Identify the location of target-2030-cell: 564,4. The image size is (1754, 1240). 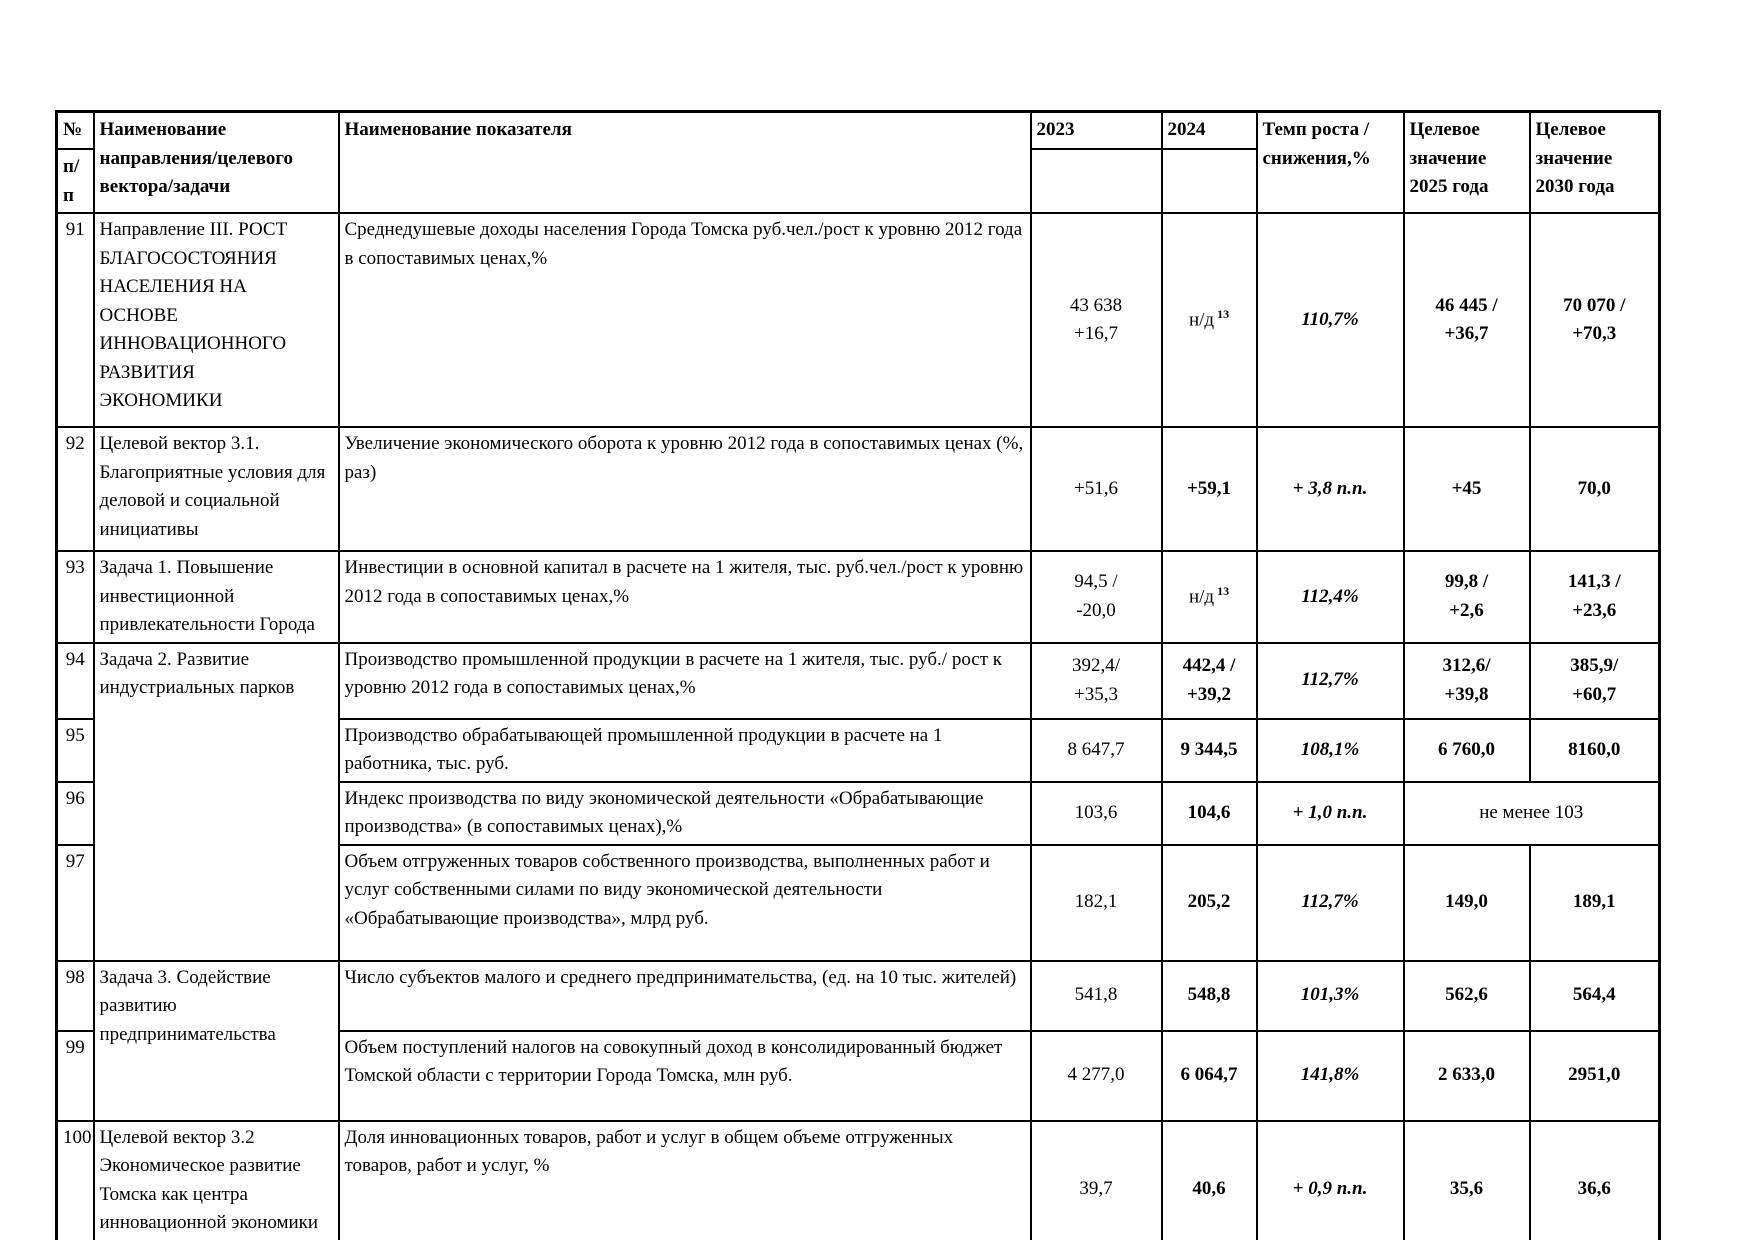
(1594, 995).